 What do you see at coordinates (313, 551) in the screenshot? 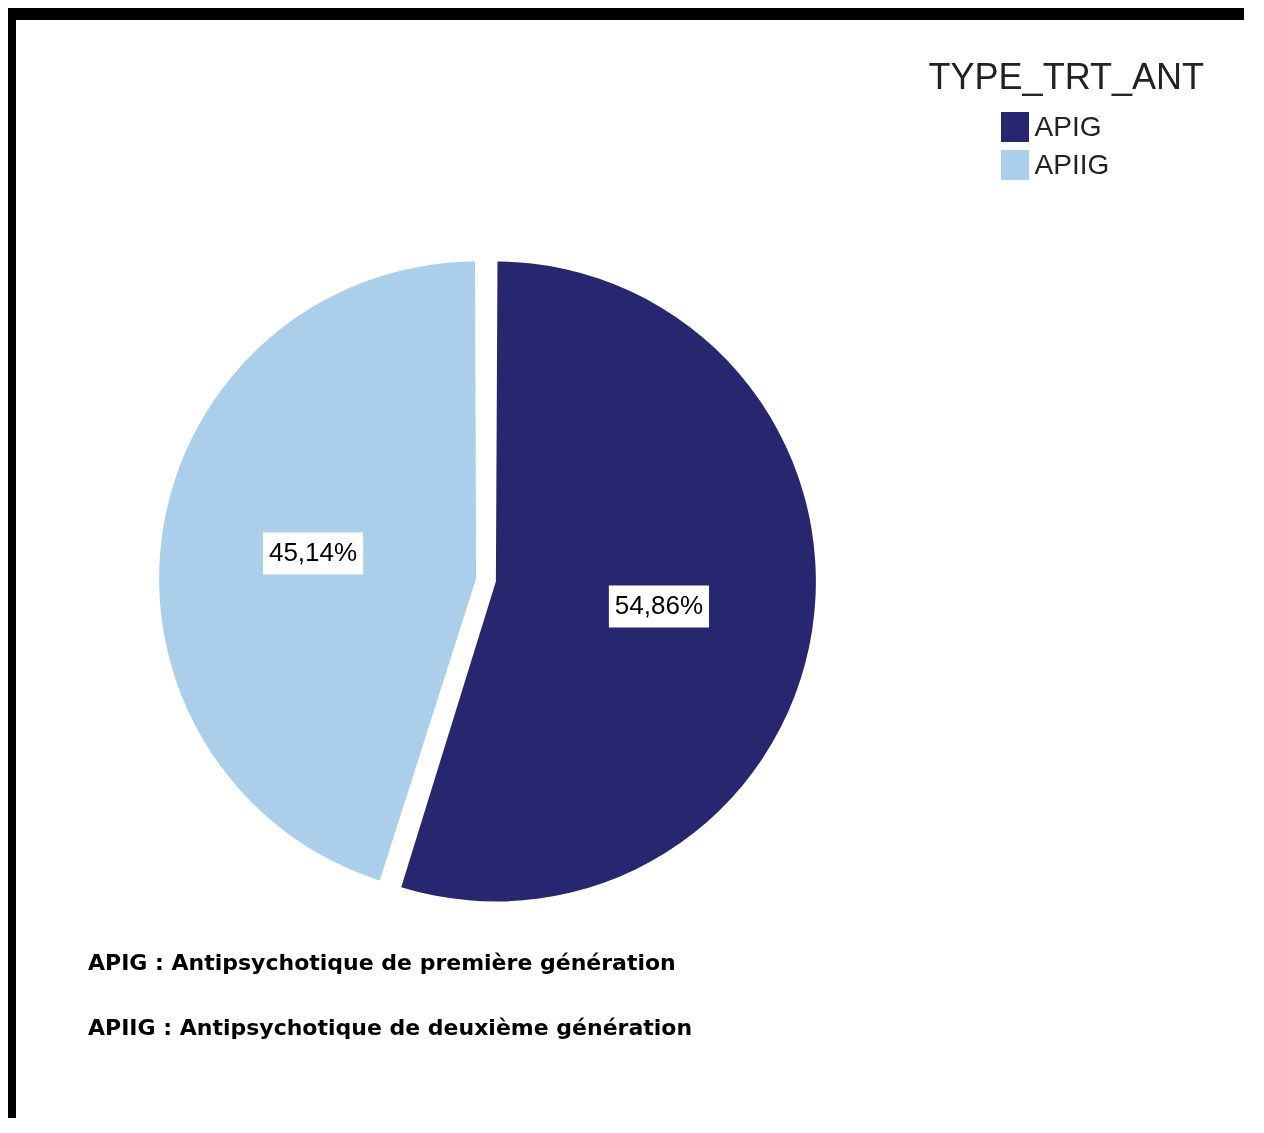
I see `data-label: 45,14%` at bounding box center [313, 551].